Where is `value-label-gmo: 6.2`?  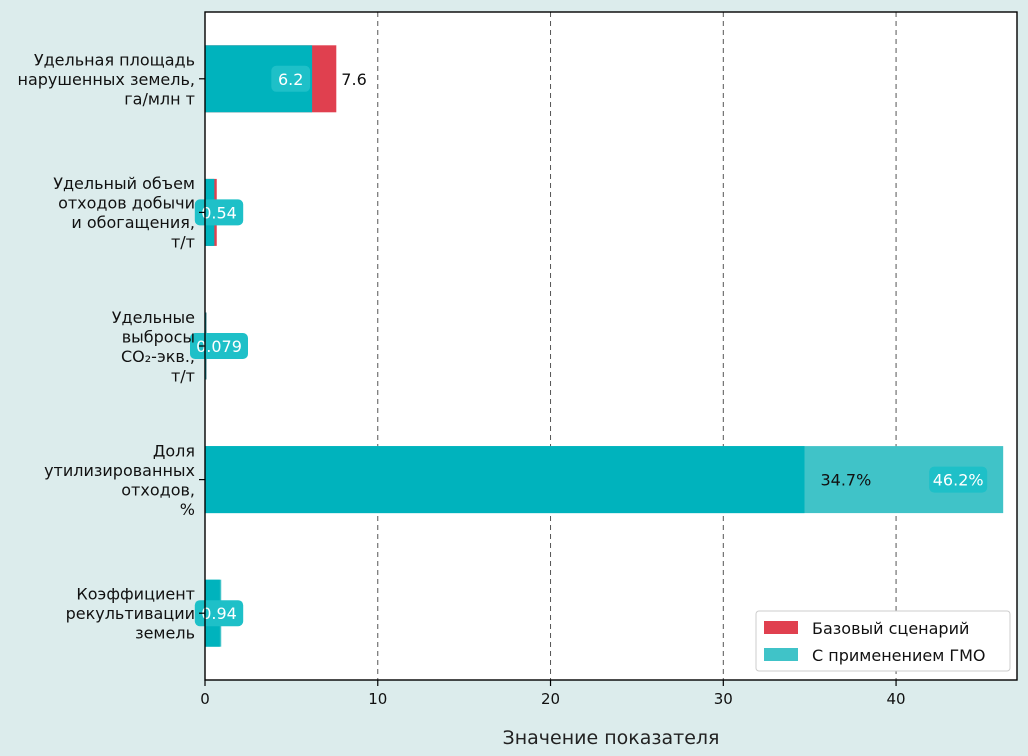
value-label-gmo: 6.2 is located at coordinates (290, 79).